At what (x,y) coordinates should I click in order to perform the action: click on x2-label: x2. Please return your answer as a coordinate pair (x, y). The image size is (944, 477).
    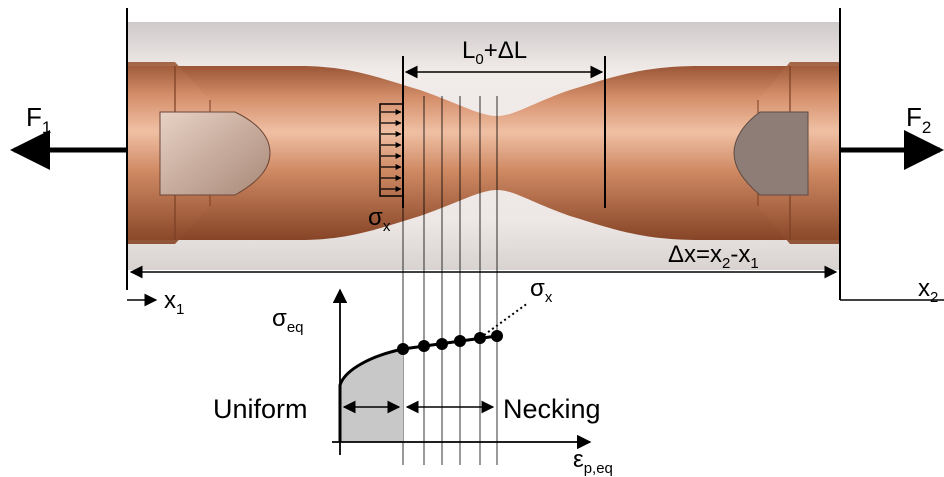
    Looking at the image, I should click on (928, 290).